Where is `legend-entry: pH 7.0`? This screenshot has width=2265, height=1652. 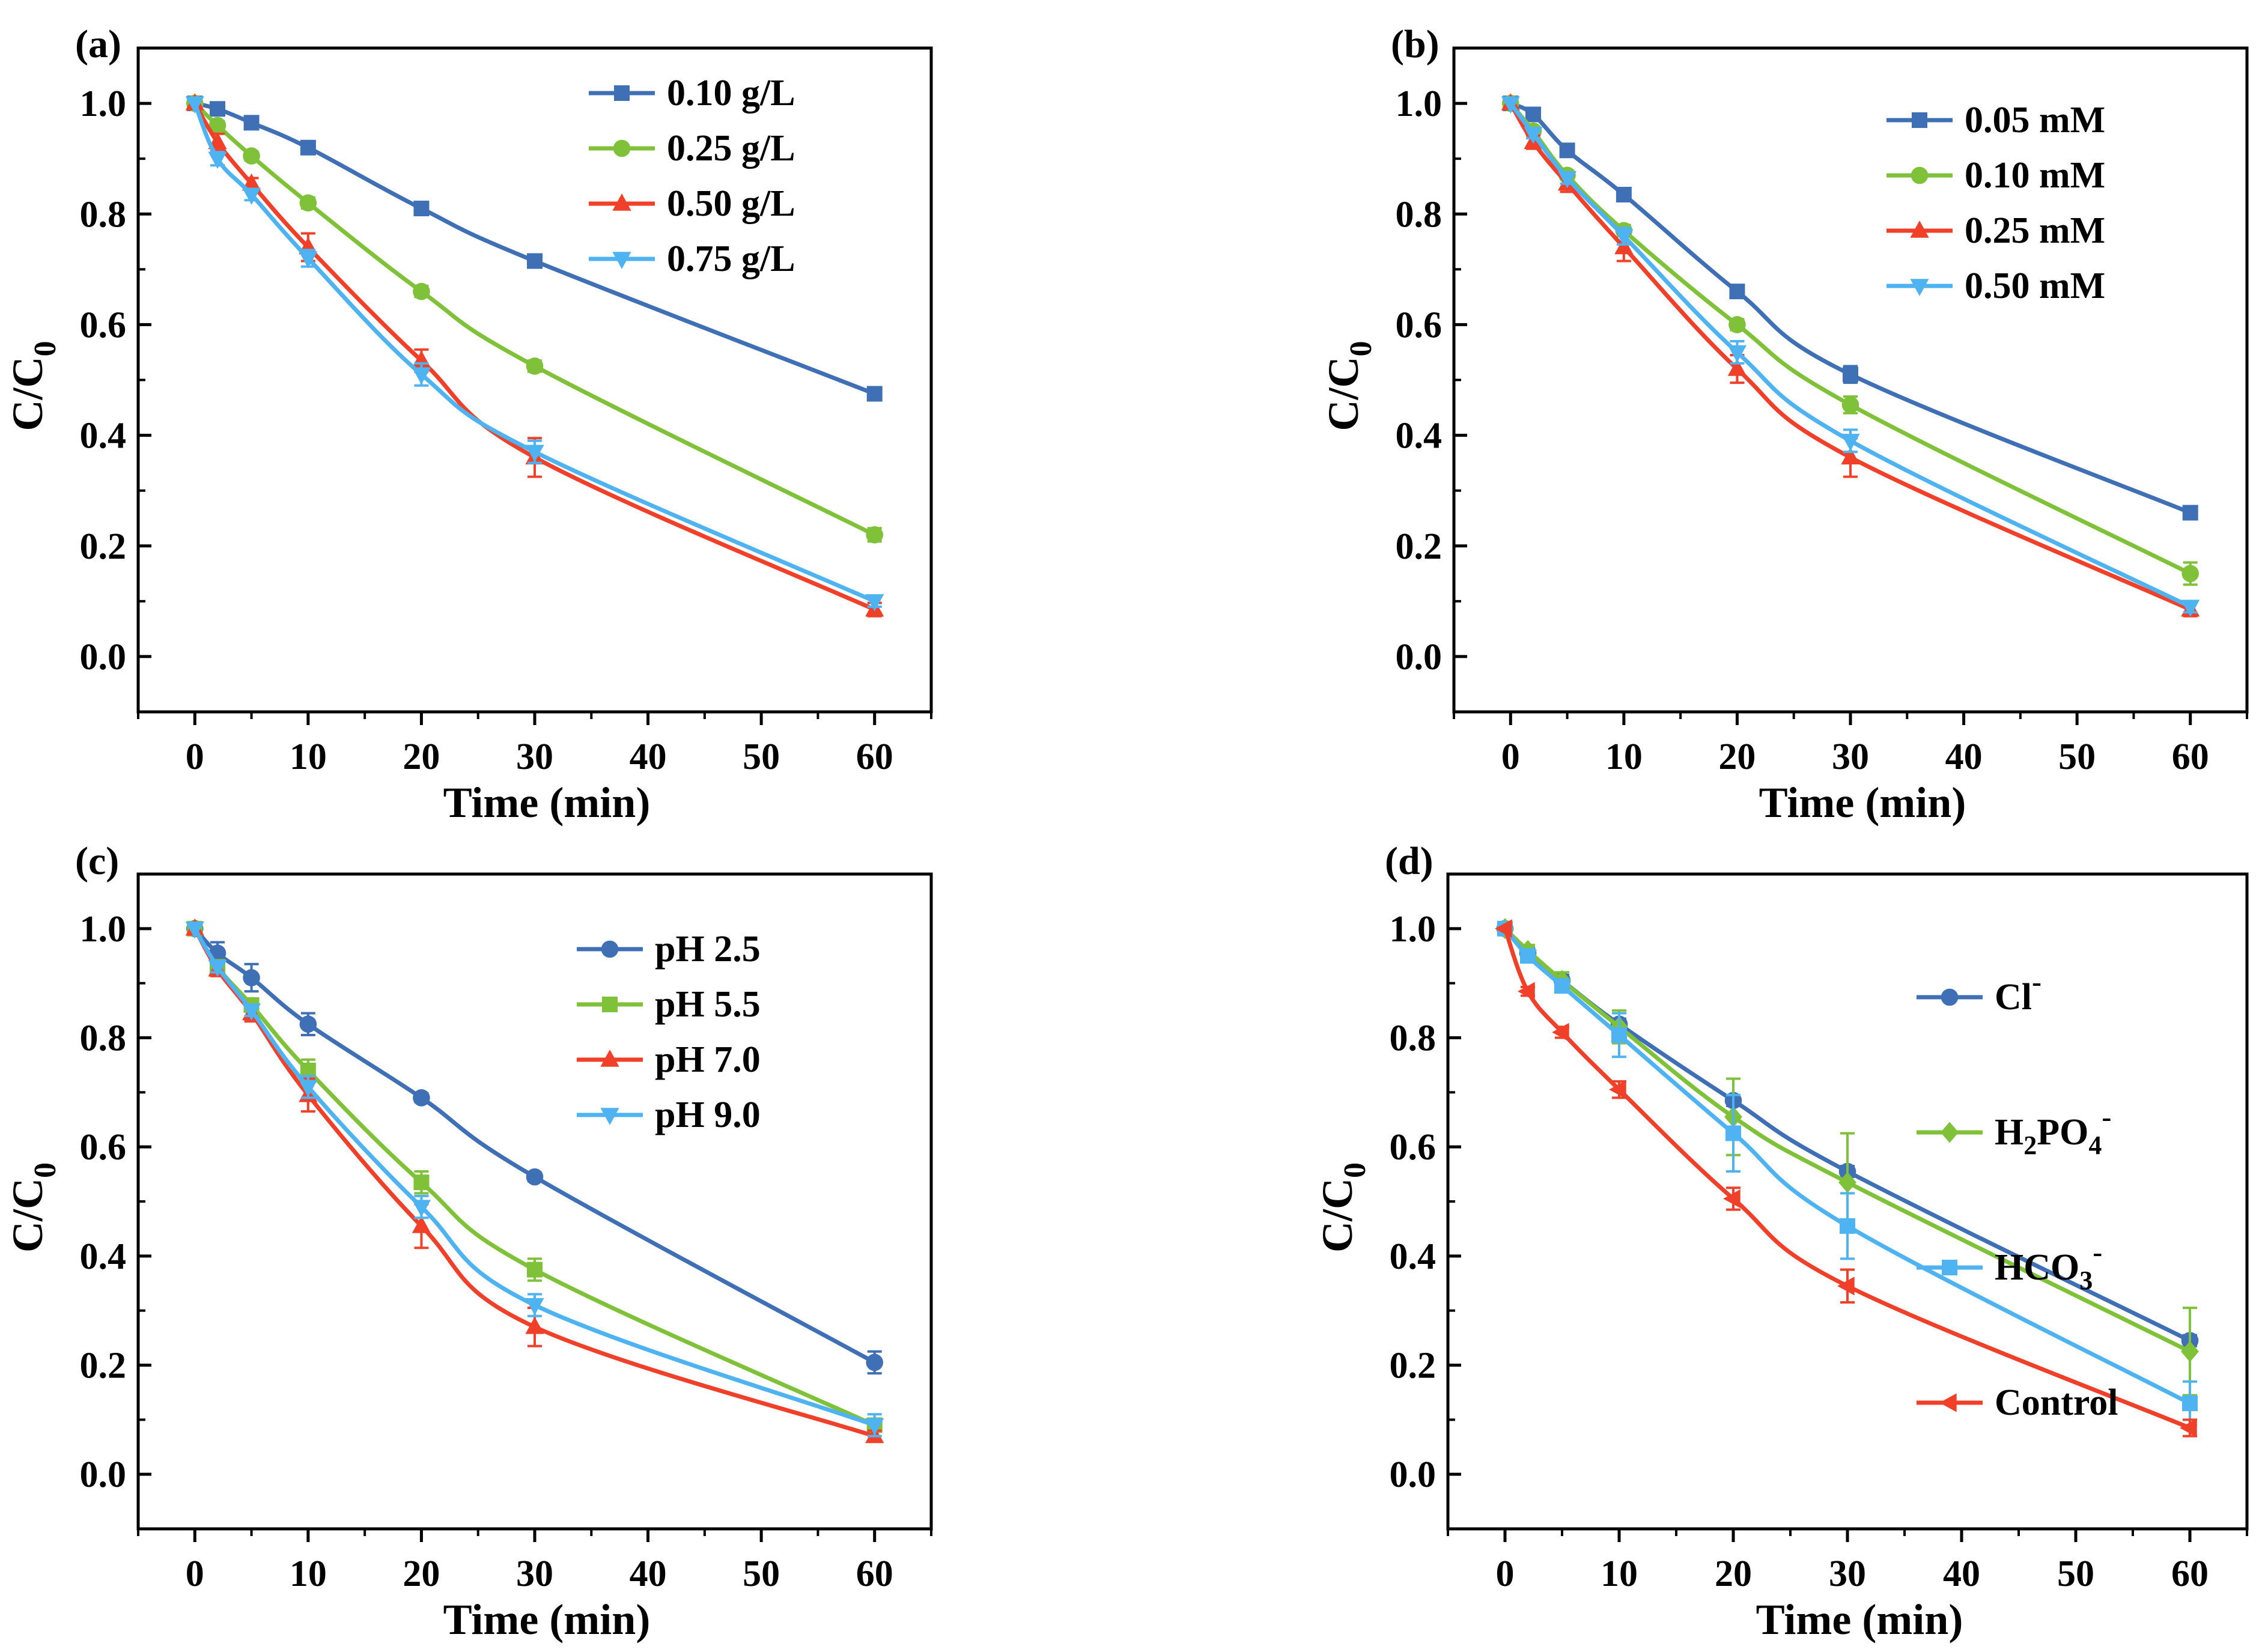 legend-entry: pH 7.0 is located at coordinates (669, 1059).